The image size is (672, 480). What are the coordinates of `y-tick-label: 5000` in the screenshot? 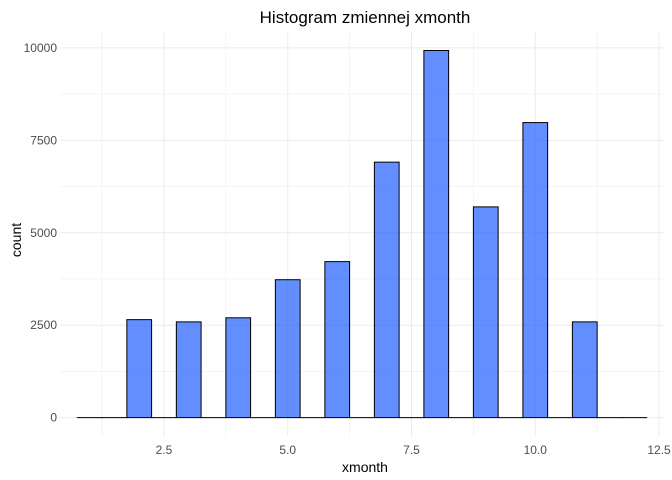 It's located at (43, 233).